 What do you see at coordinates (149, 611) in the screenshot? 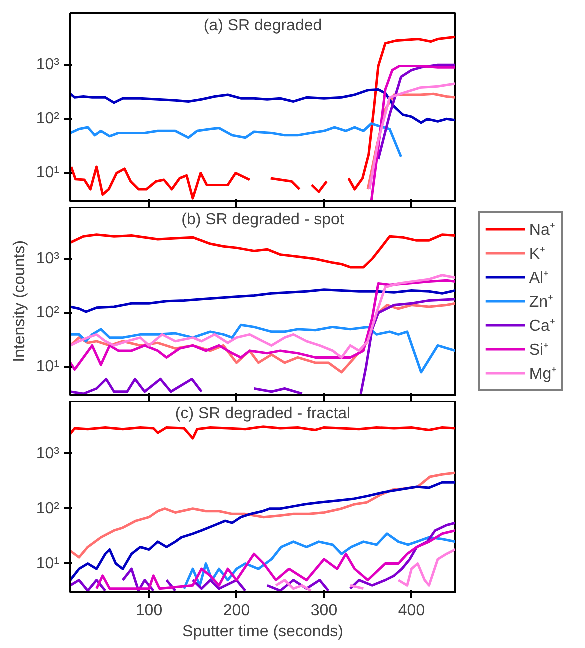
I see `x-tick-label: 100` at bounding box center [149, 611].